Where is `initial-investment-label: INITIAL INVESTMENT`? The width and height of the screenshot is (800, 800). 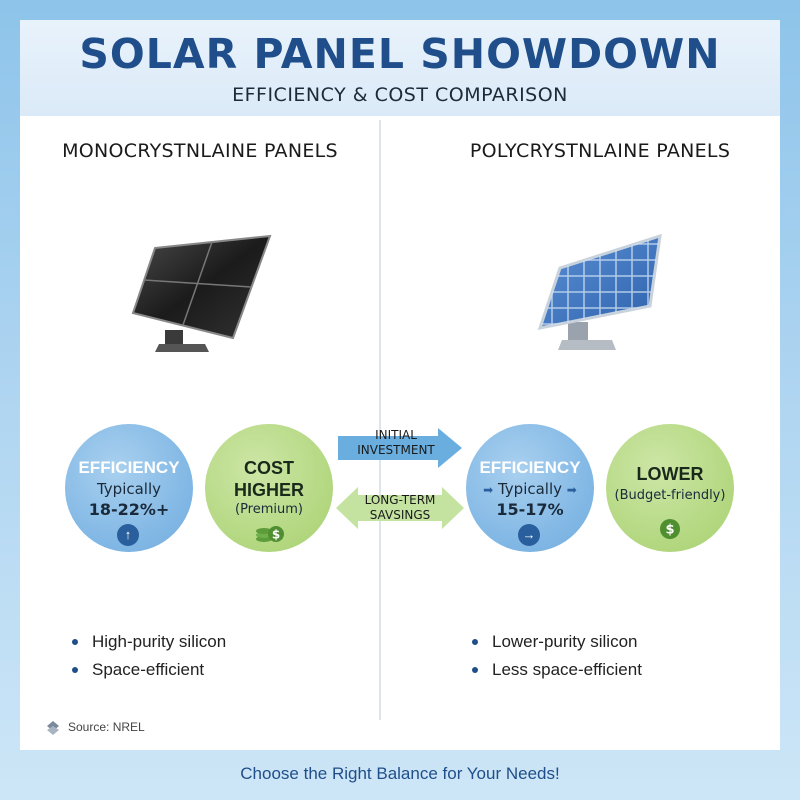 initial-investment-label: INITIAL INVESTMENT is located at coordinates (396, 443).